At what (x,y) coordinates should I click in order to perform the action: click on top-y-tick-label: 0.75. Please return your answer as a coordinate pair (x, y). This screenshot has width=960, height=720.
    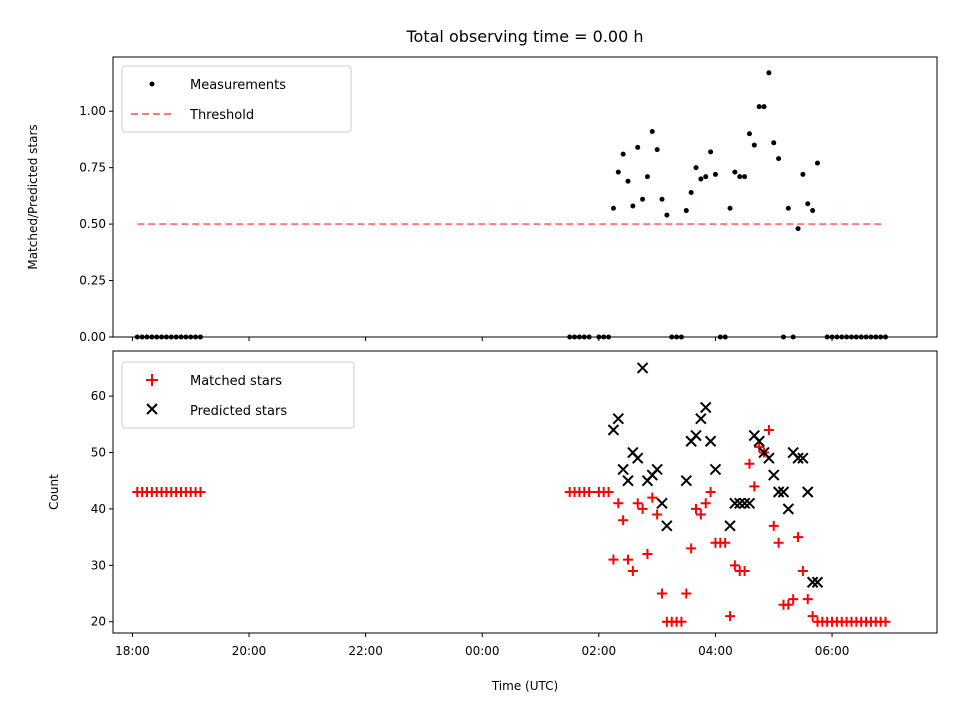
    Looking at the image, I should click on (92, 168).